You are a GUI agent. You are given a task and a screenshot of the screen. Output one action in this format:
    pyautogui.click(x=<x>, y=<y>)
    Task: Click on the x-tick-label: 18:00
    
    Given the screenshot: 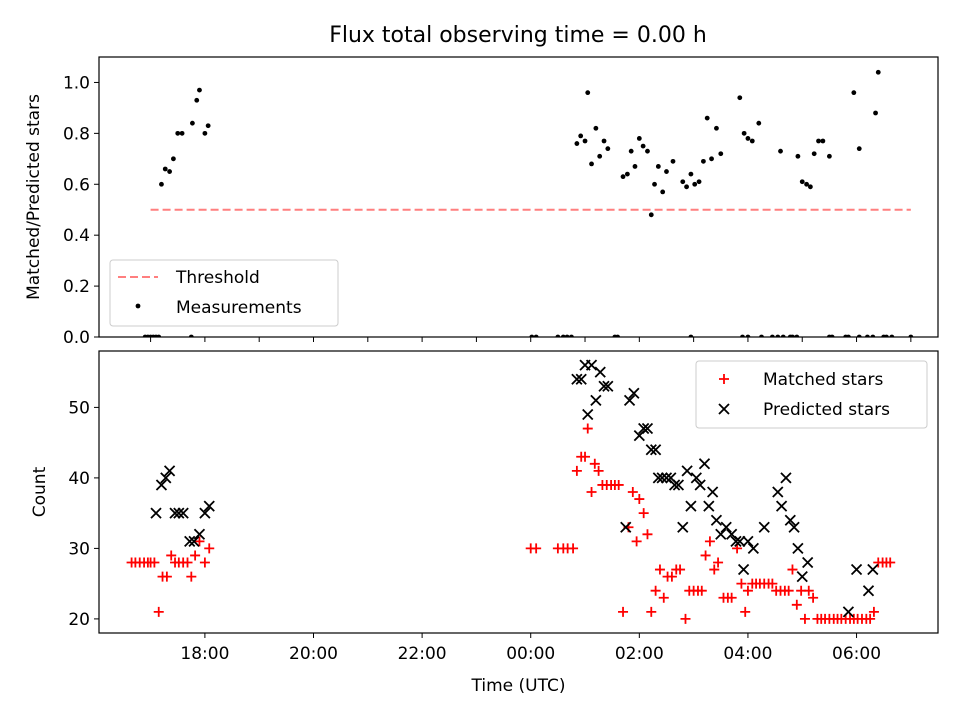 What is the action you would take?
    pyautogui.click(x=204, y=654)
    